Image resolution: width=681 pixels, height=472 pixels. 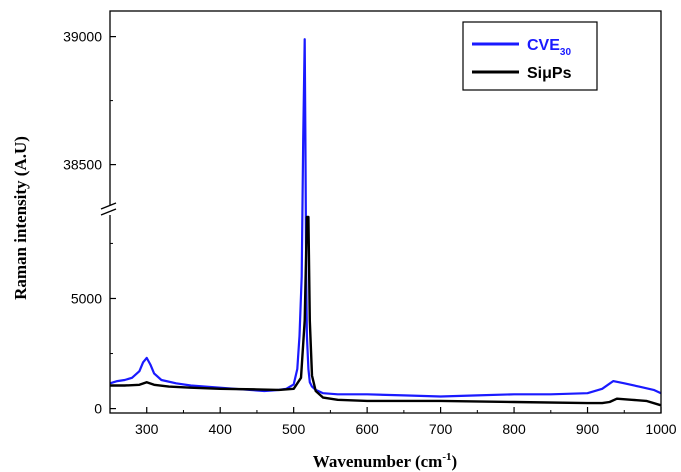 I want to click on axis-break-mark-upper, so click(x=108, y=206).